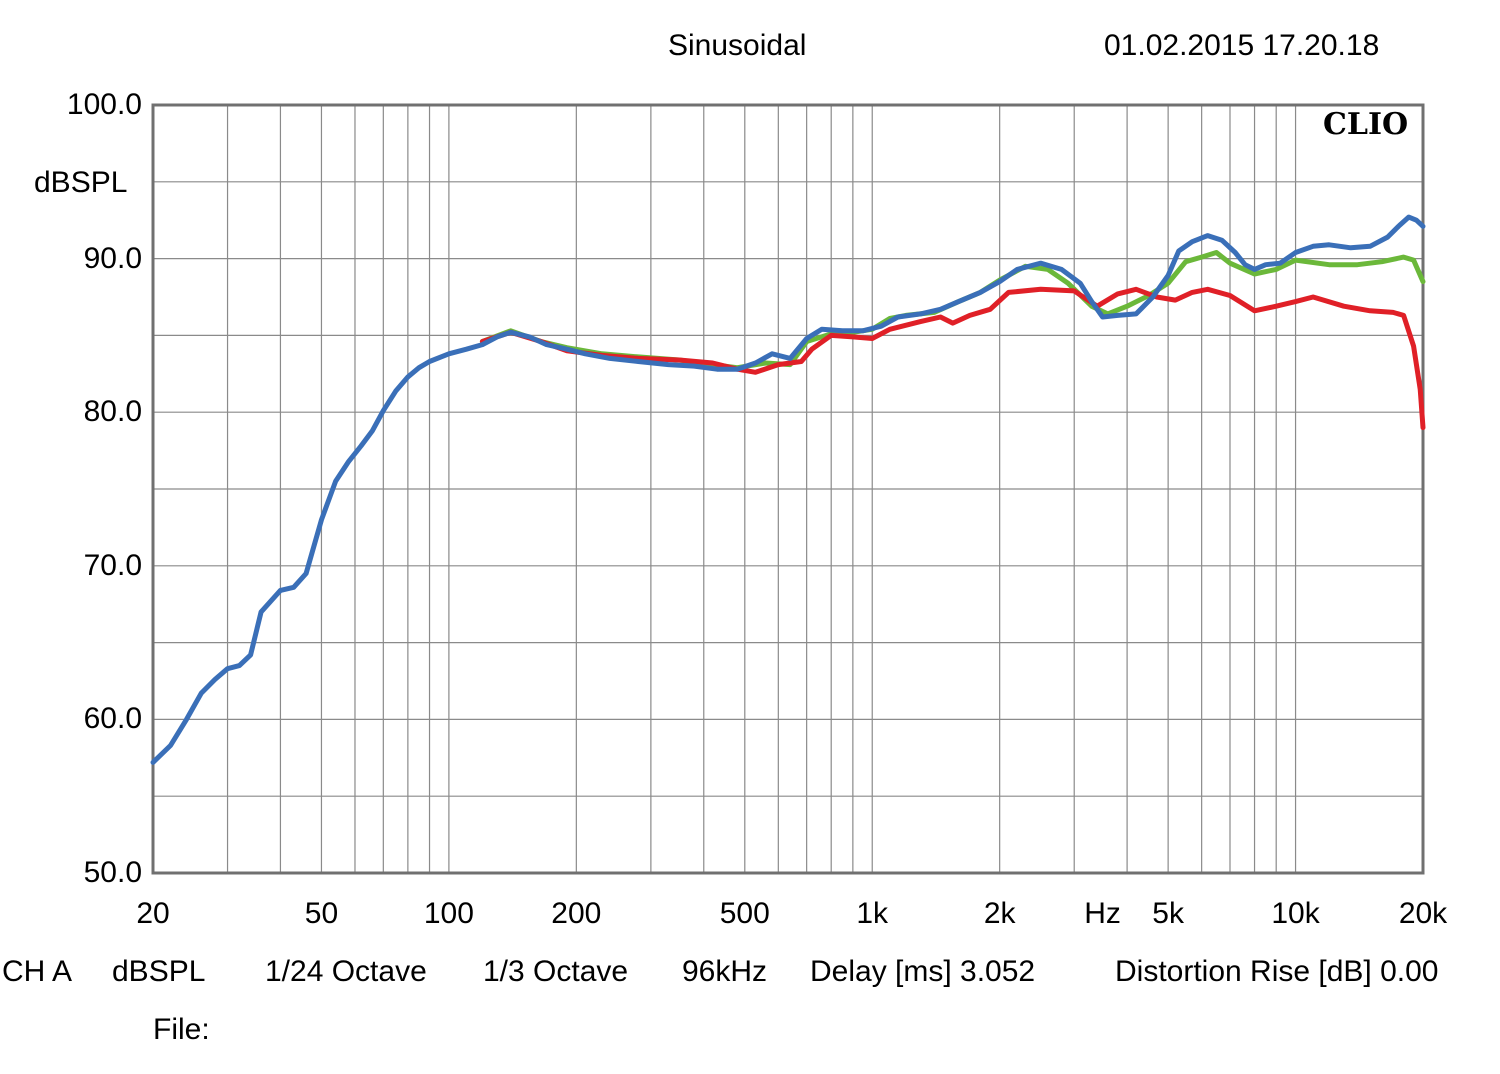 This screenshot has width=1500, height=1074. Describe the element at coordinates (112, 719) in the screenshot. I see `y-tick-label: 60.0` at that location.